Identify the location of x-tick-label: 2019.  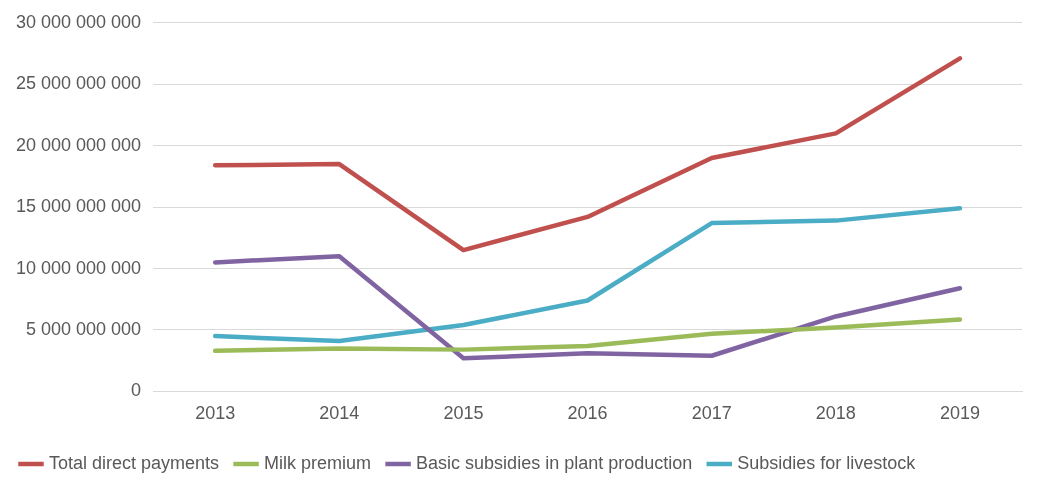
(959, 413).